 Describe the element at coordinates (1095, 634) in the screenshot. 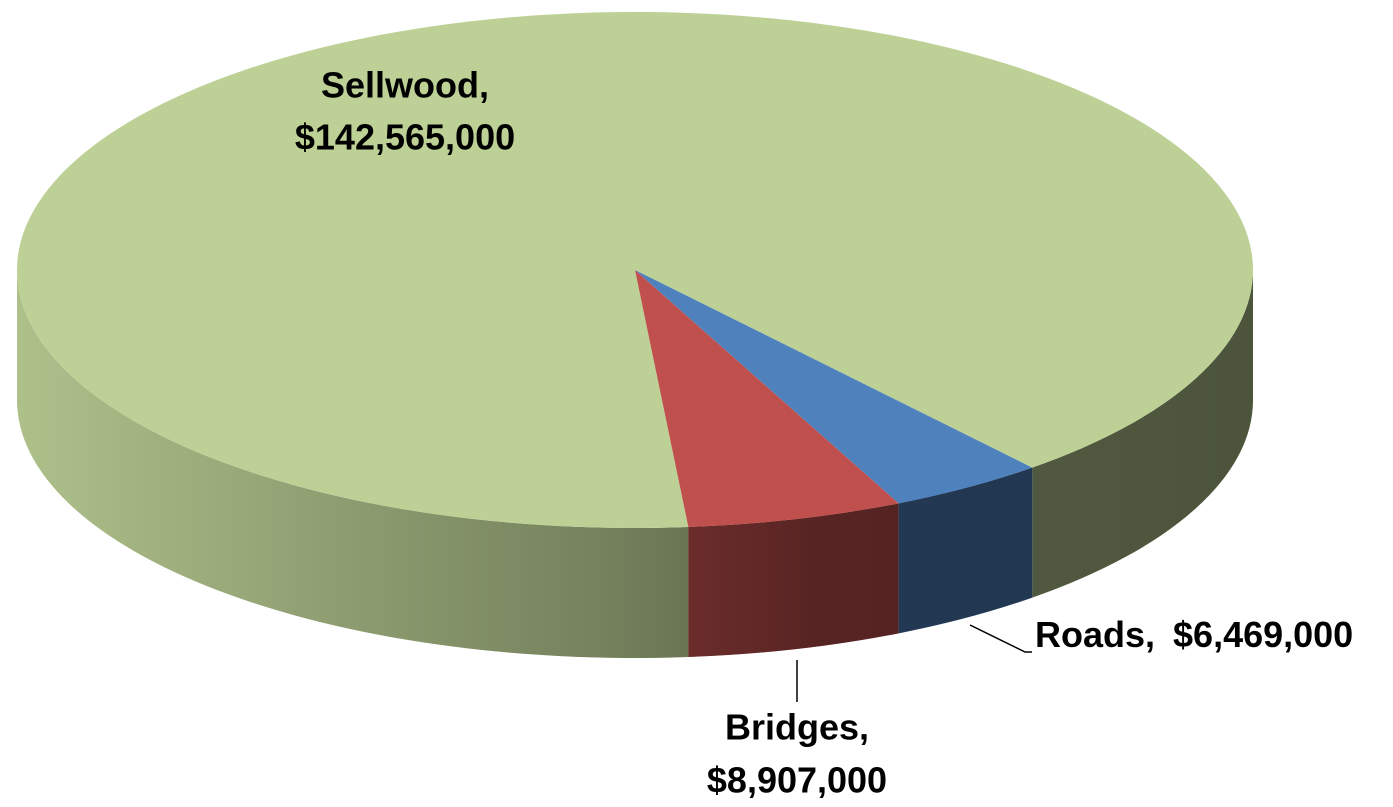

I see `slice-category: Roads,` at that location.